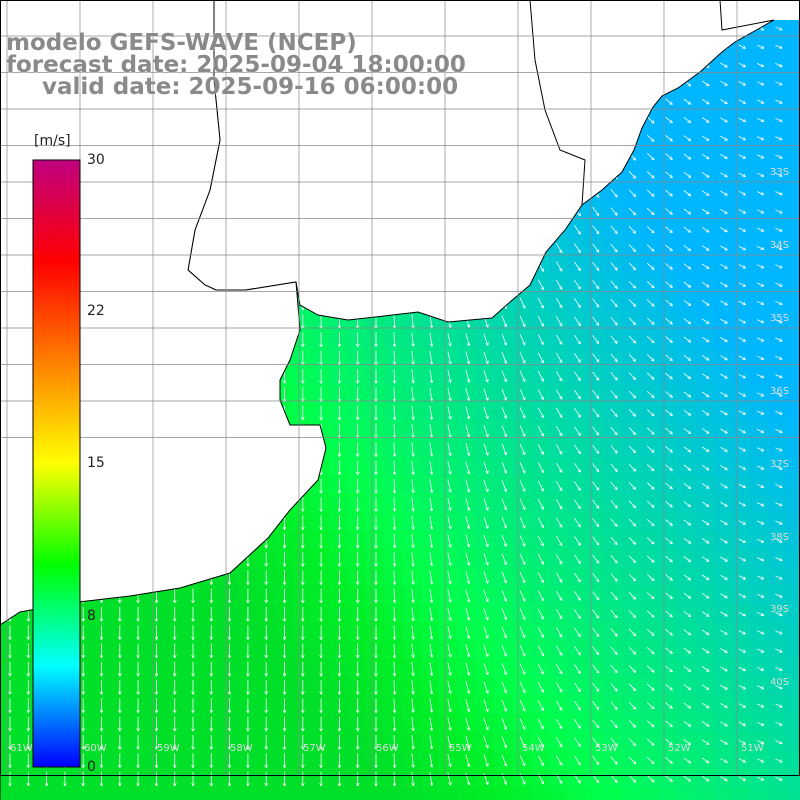 This screenshot has height=800, width=800. What do you see at coordinates (780, 245) in the screenshot?
I see `lat-label-34s: 34S` at bounding box center [780, 245].